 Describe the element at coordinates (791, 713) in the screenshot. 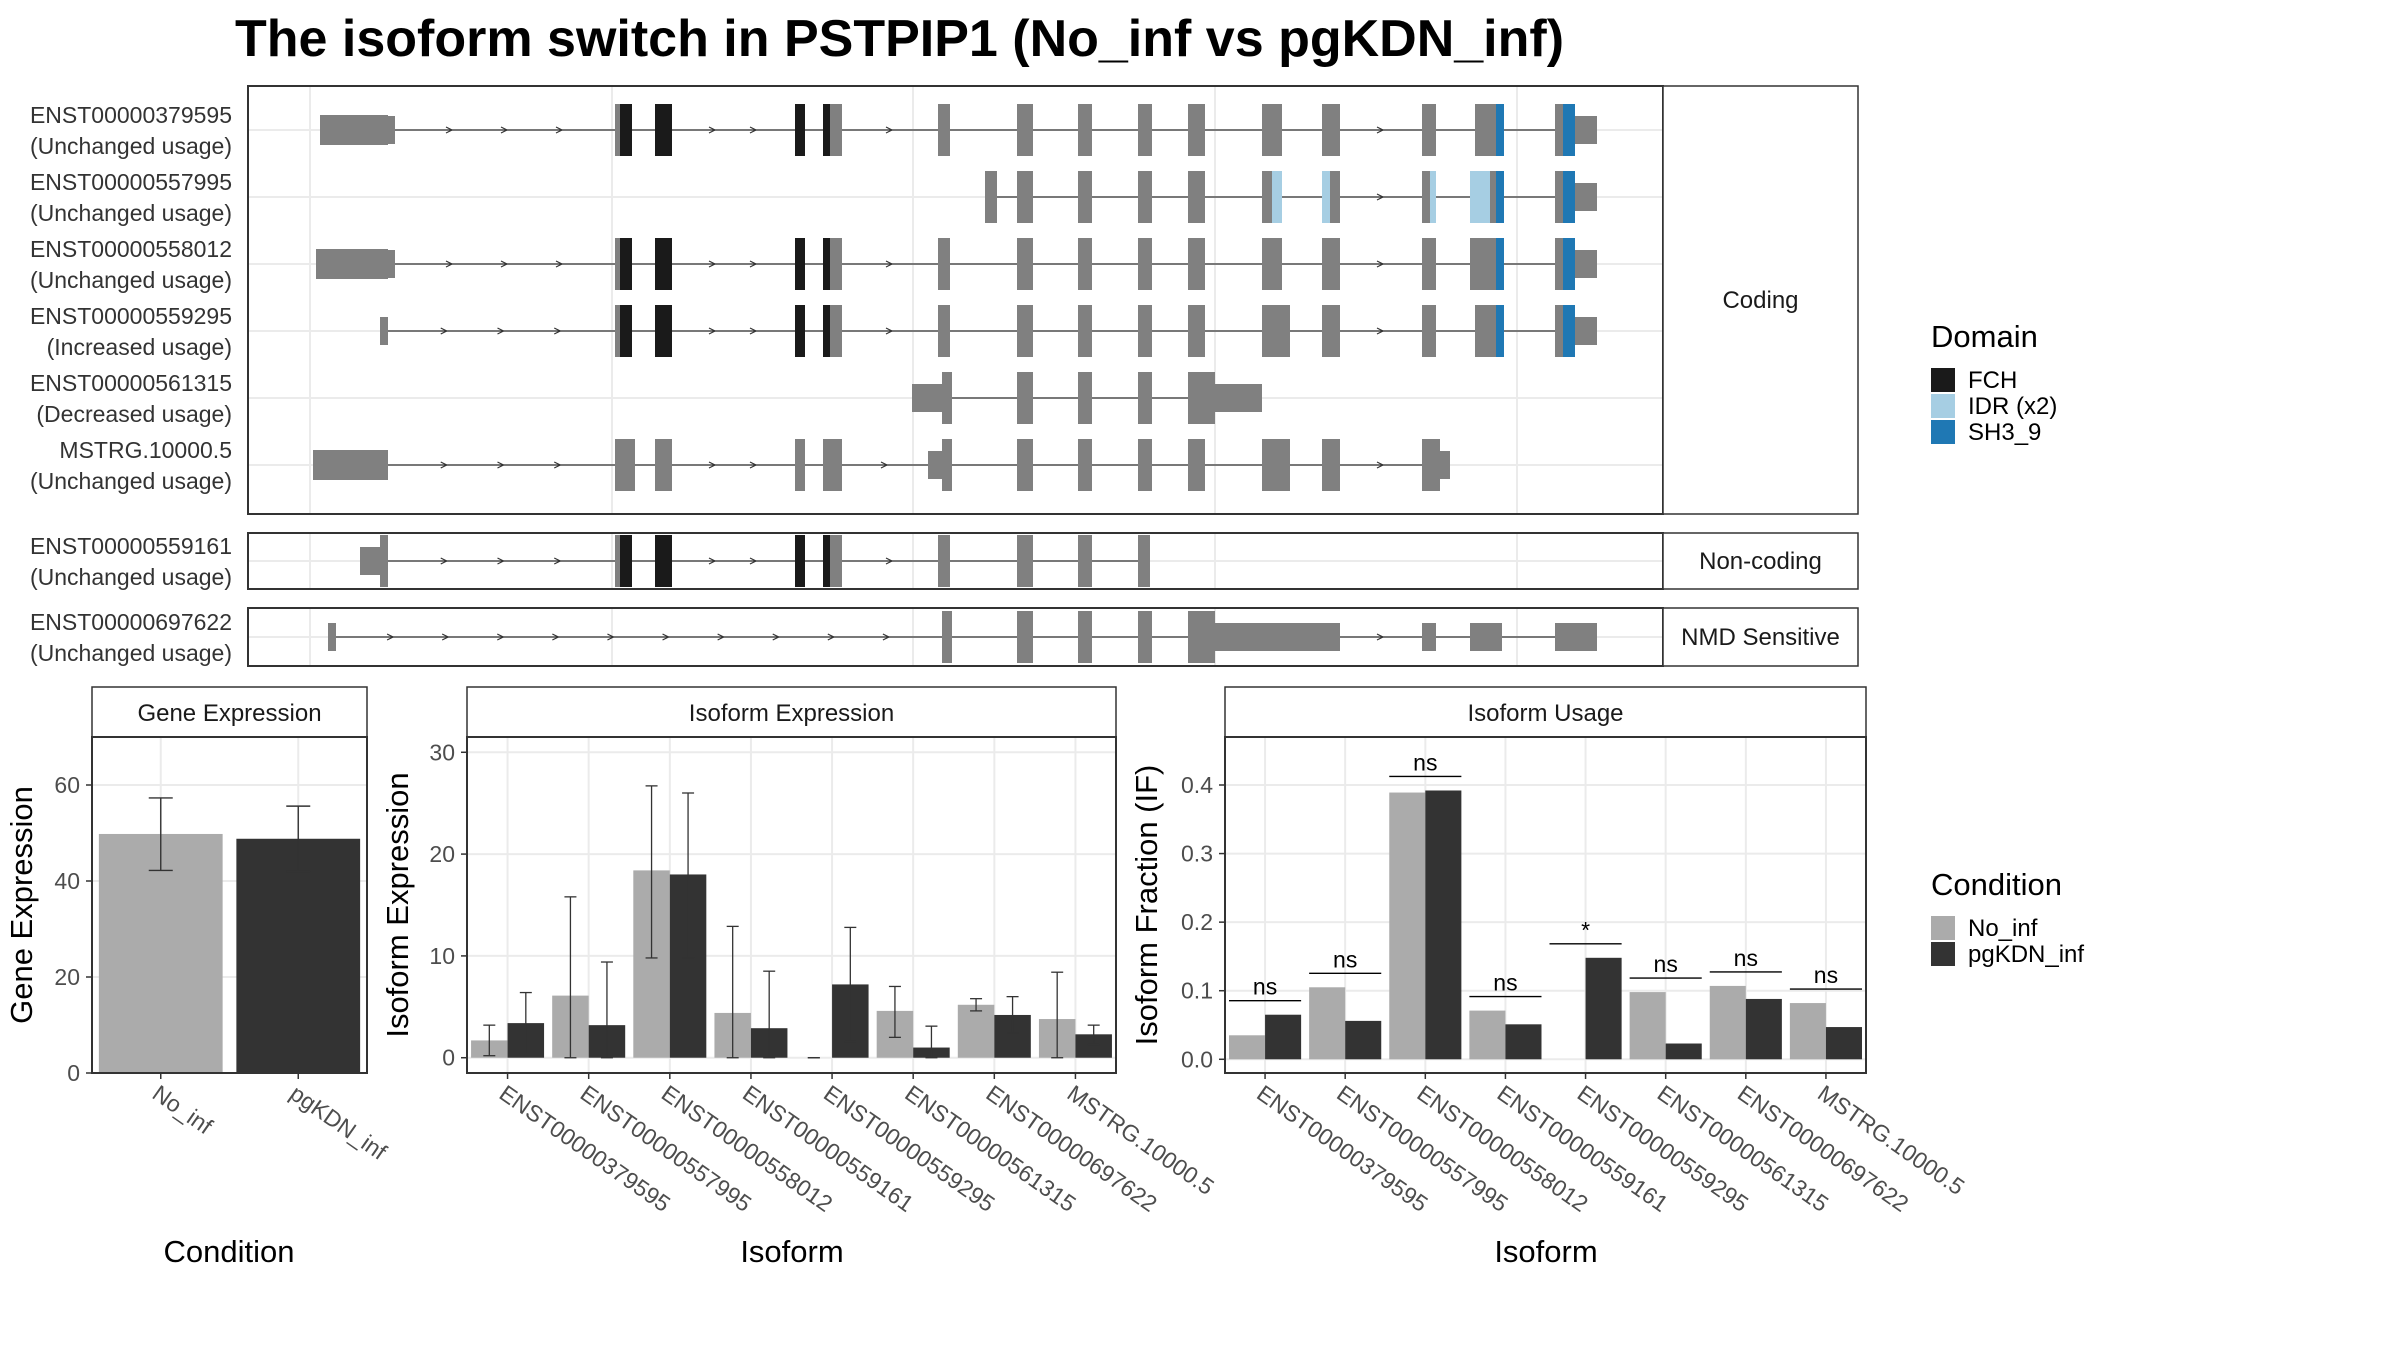

I see `chart-title: Isoform Expression` at that location.